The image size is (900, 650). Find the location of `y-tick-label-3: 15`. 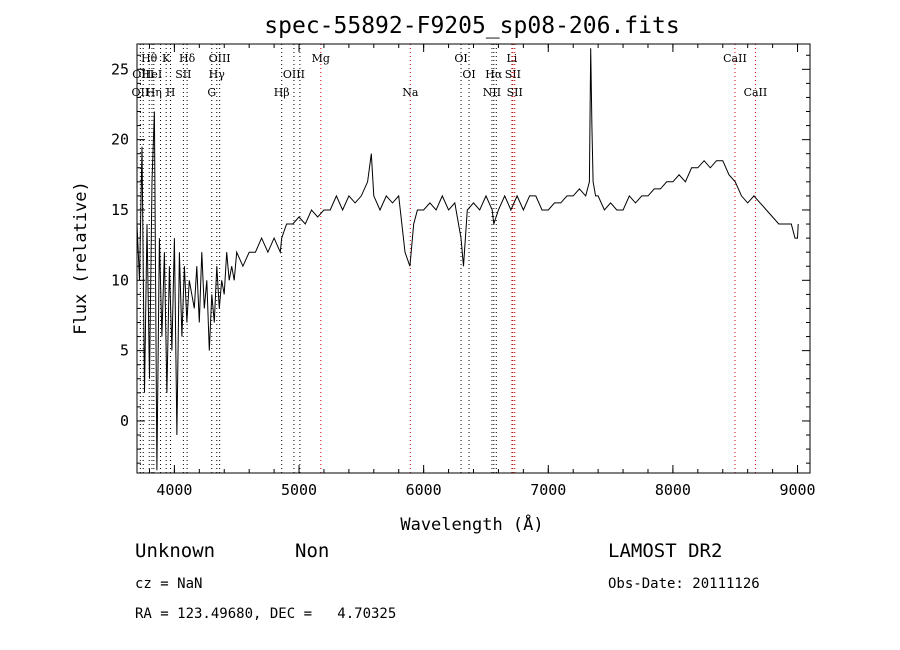

y-tick-label-3: 15 is located at coordinates (120, 210).